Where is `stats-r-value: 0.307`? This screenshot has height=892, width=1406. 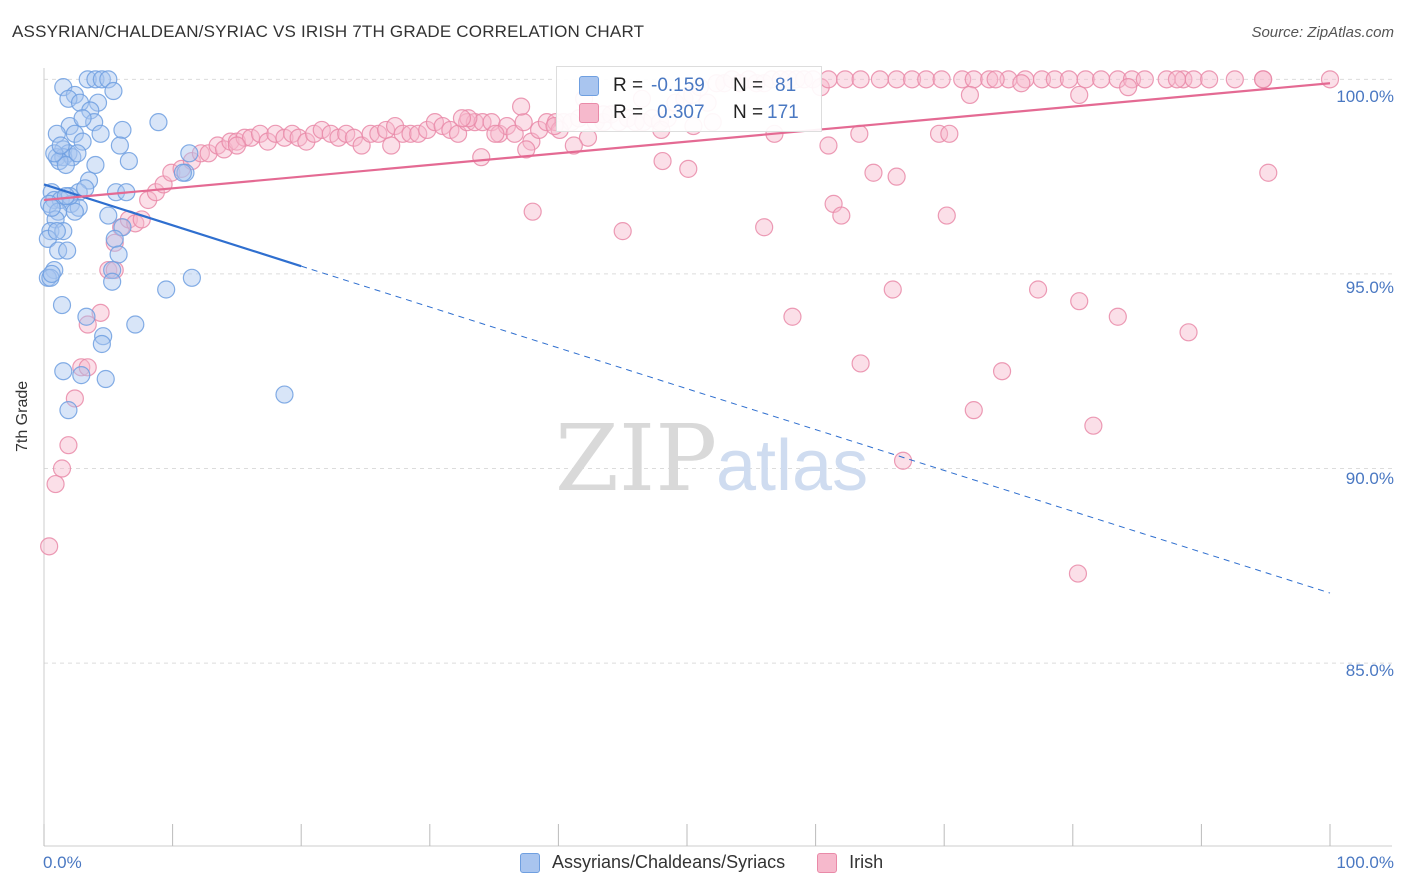 stats-r-value: 0.307 is located at coordinates (681, 112).